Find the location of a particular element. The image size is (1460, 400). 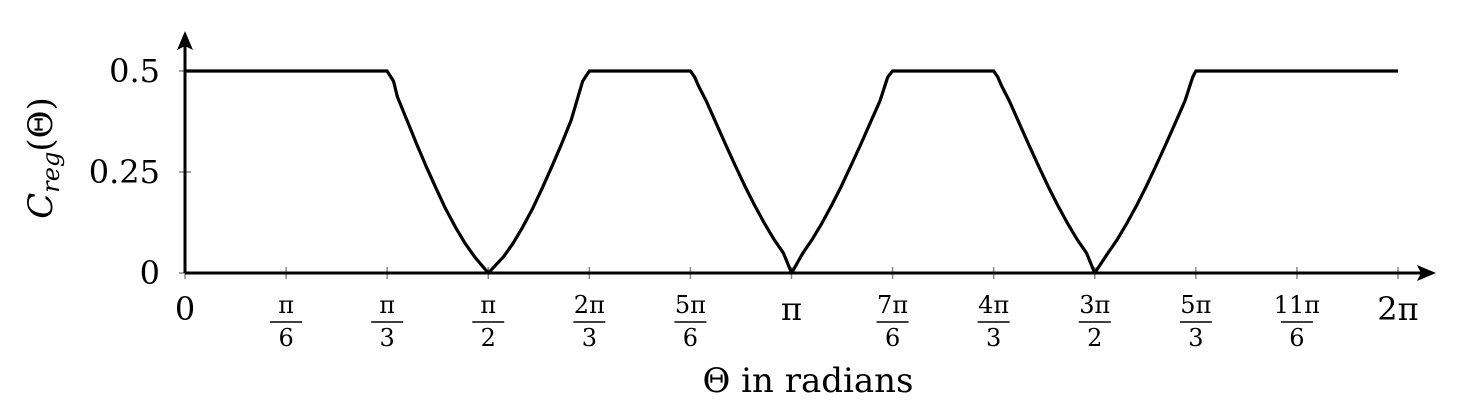

x-tick-label: 4π3 is located at coordinates (993, 321).